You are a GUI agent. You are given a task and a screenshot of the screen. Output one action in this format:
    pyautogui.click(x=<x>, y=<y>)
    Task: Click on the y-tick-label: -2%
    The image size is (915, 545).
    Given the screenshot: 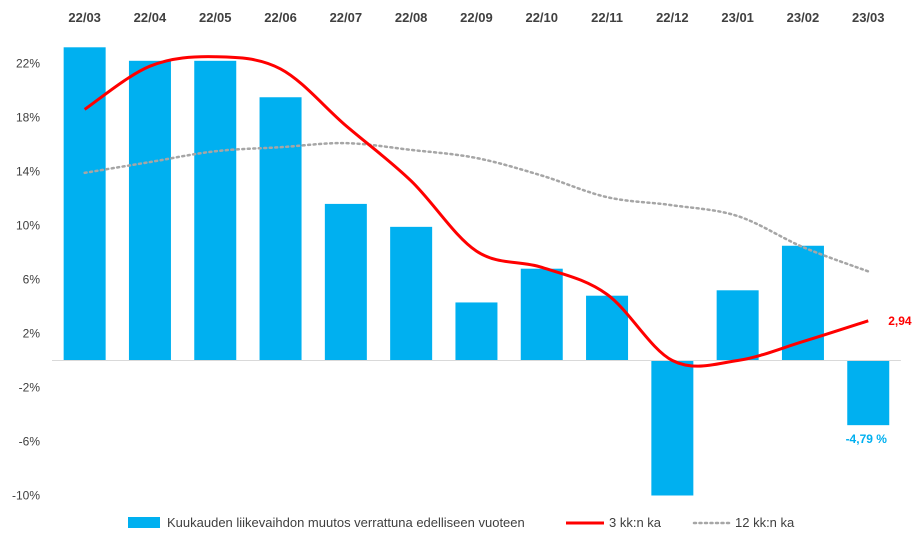 What is the action you would take?
    pyautogui.click(x=30, y=388)
    